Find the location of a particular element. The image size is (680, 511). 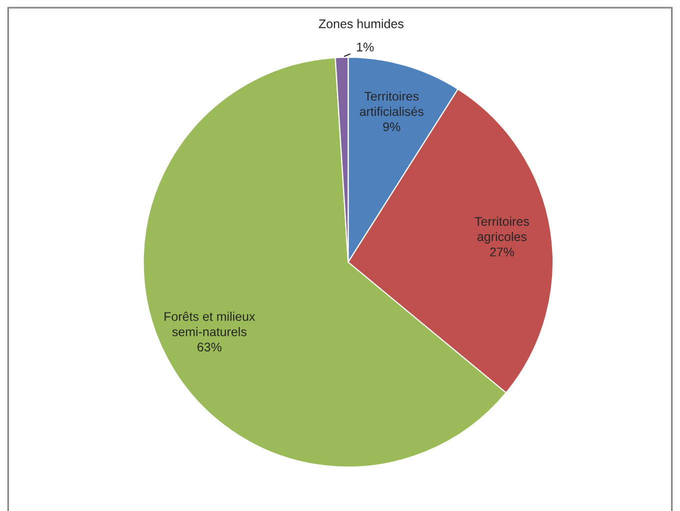

data-label: 9% is located at coordinates (391, 127).